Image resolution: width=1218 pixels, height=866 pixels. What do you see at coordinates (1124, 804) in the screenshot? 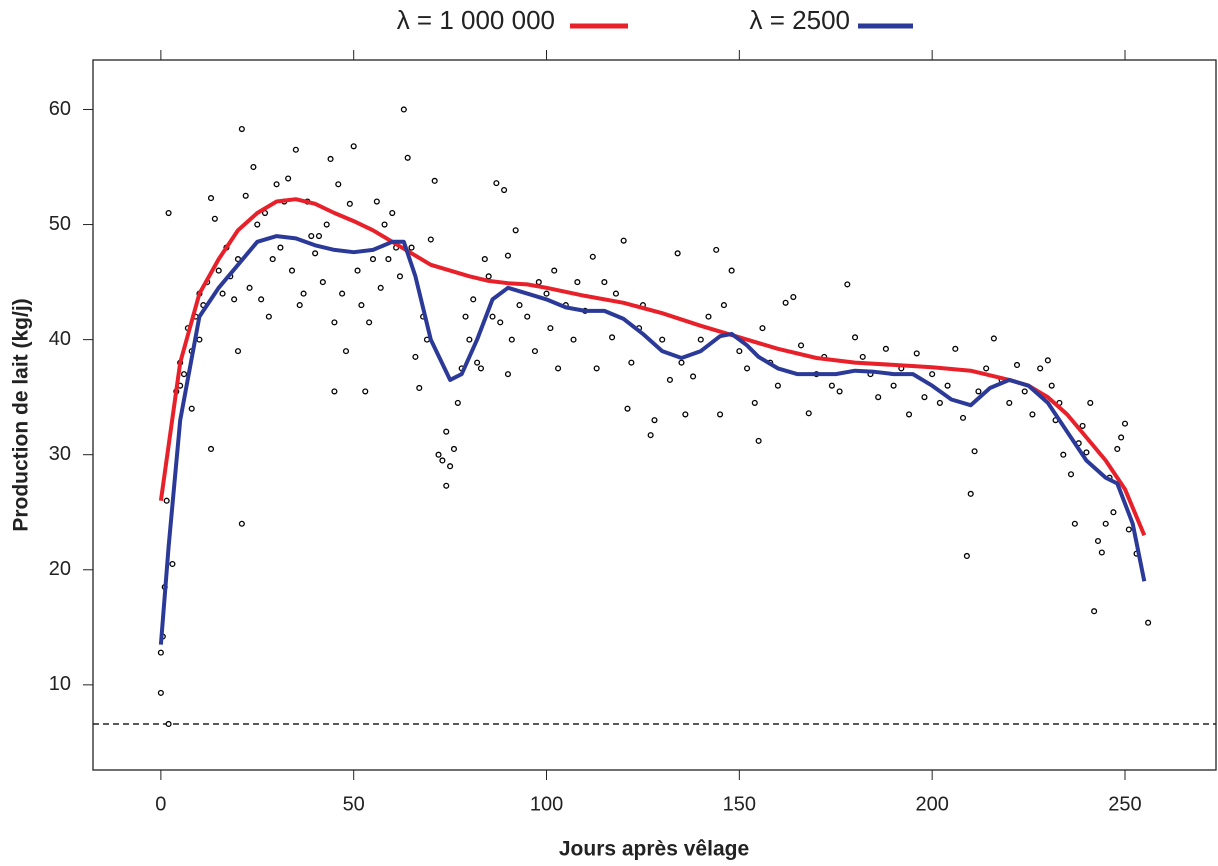
I see `x-tick-label: 250` at bounding box center [1124, 804].